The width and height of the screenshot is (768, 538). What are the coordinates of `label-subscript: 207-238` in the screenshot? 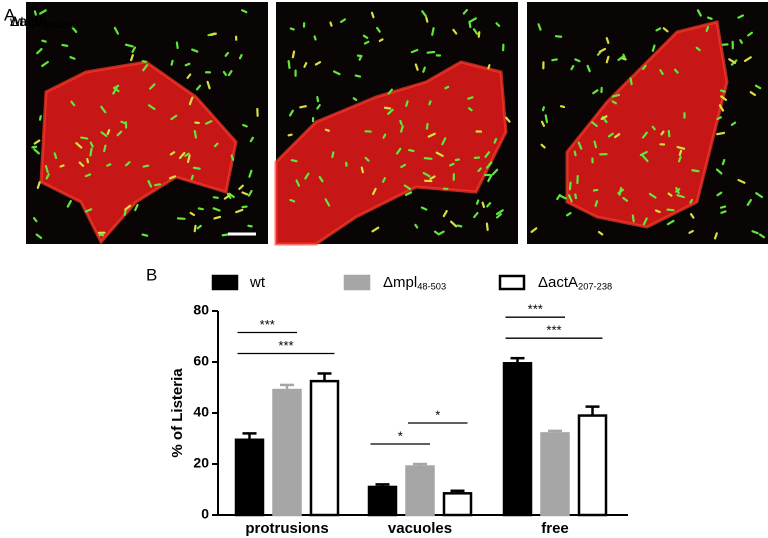 It's located at (63, 25).